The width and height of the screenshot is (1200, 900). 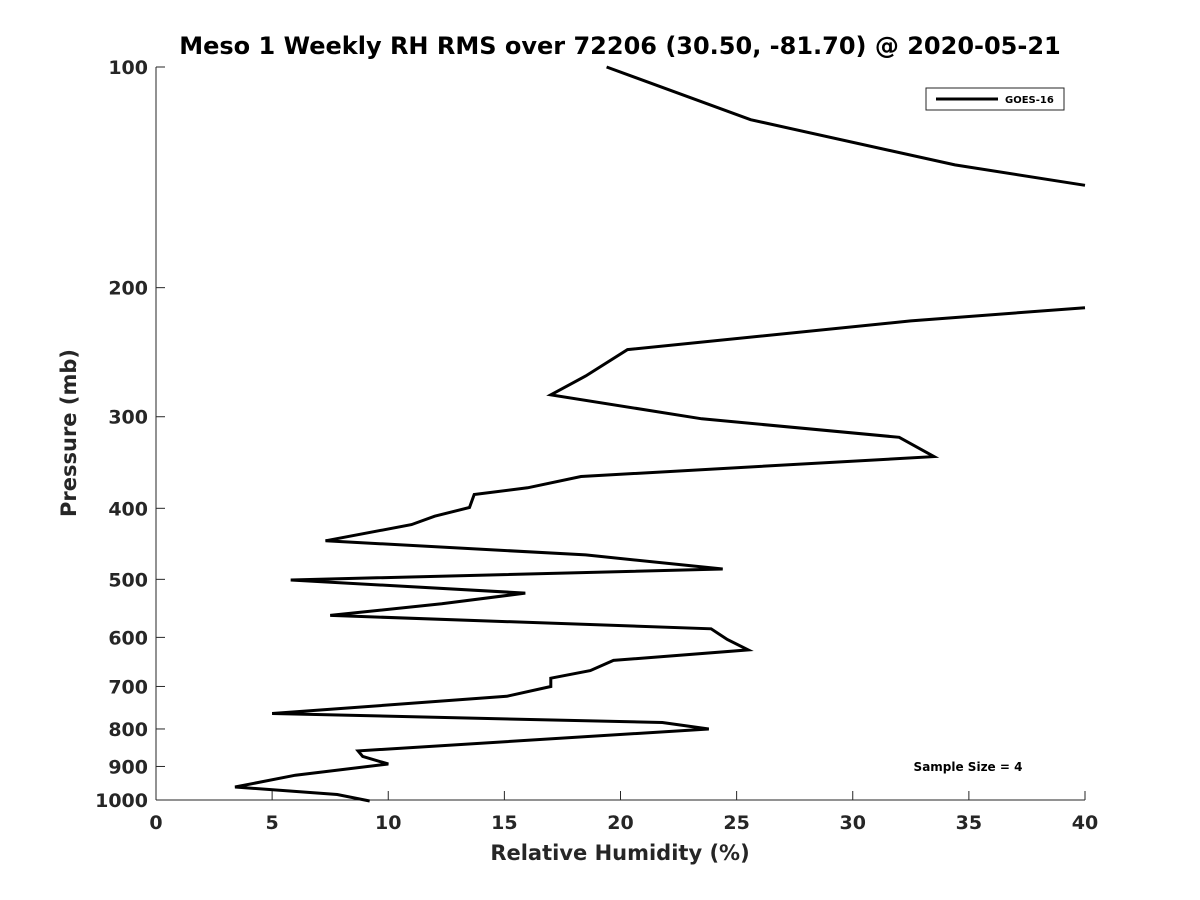 I want to click on x-tick-label: 25, so click(x=736, y=823).